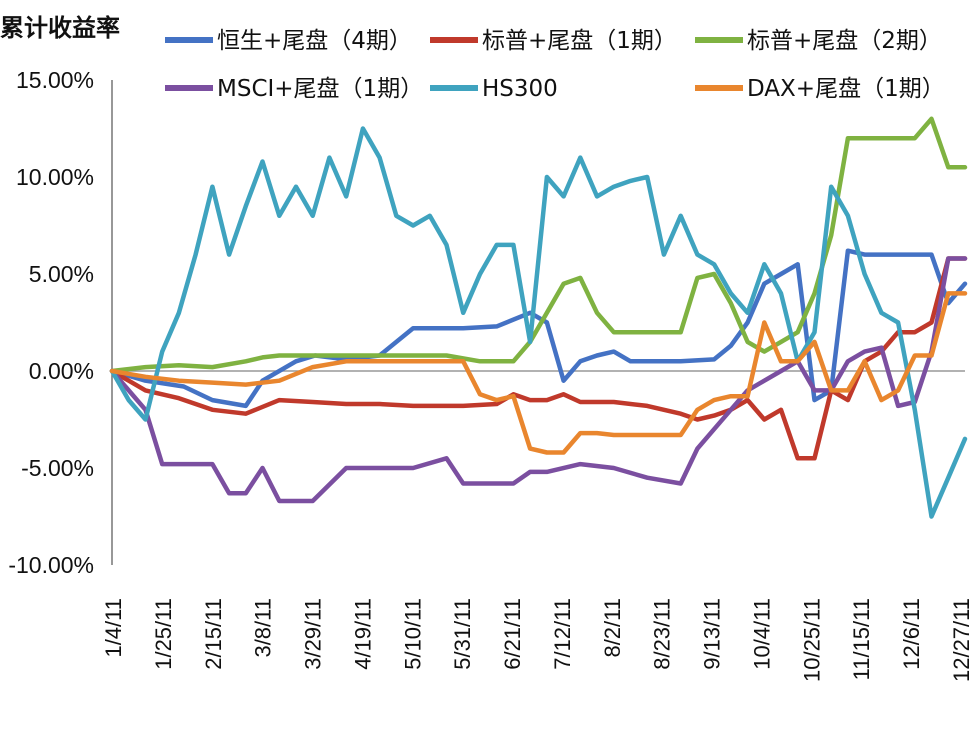  What do you see at coordinates (55, 177) in the screenshot?
I see `y-tick-label: 10.00%` at bounding box center [55, 177].